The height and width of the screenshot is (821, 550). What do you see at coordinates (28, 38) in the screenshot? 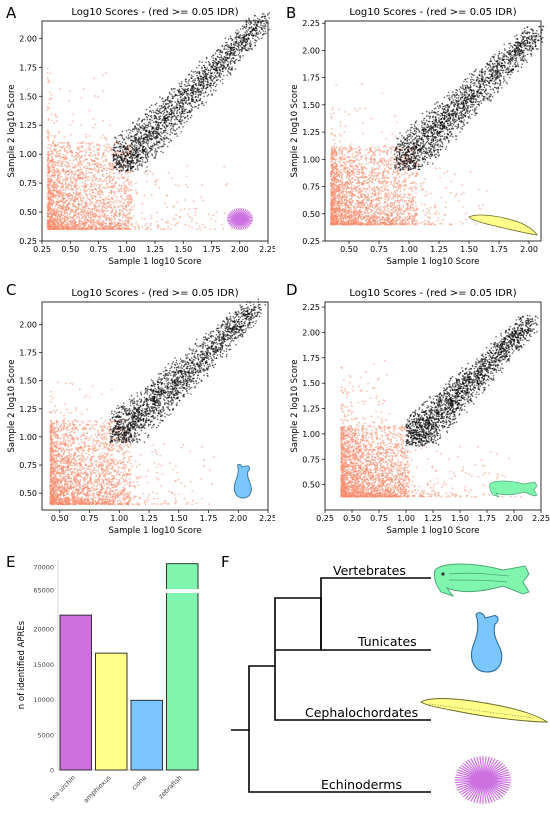
I see `y-tick-label: 2.00` at bounding box center [28, 38].